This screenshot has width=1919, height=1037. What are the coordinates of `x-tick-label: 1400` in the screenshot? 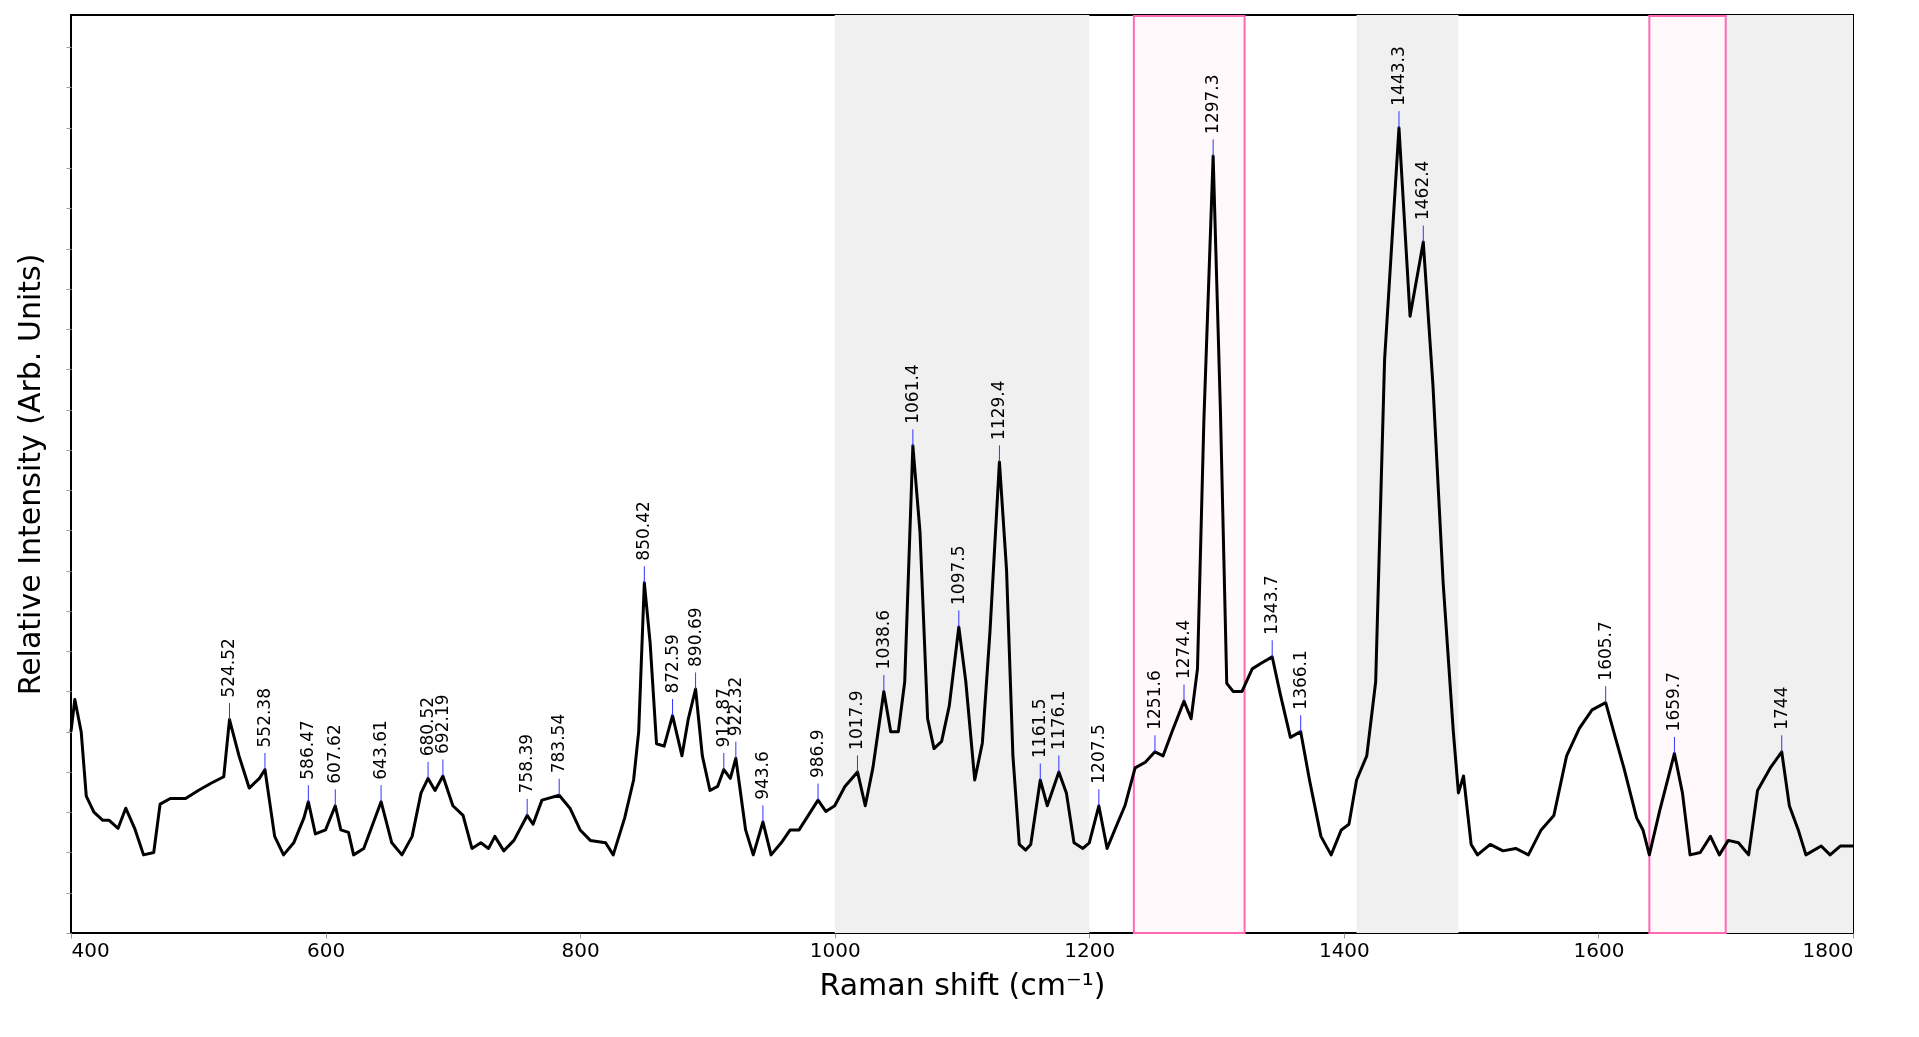 It's located at (1344, 949).